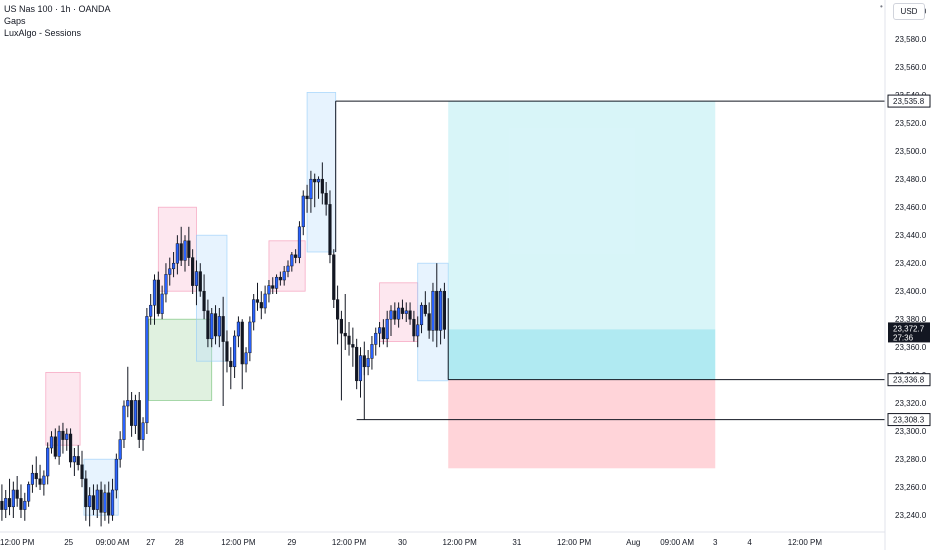  I want to click on current-price-tag, so click(909, 332).